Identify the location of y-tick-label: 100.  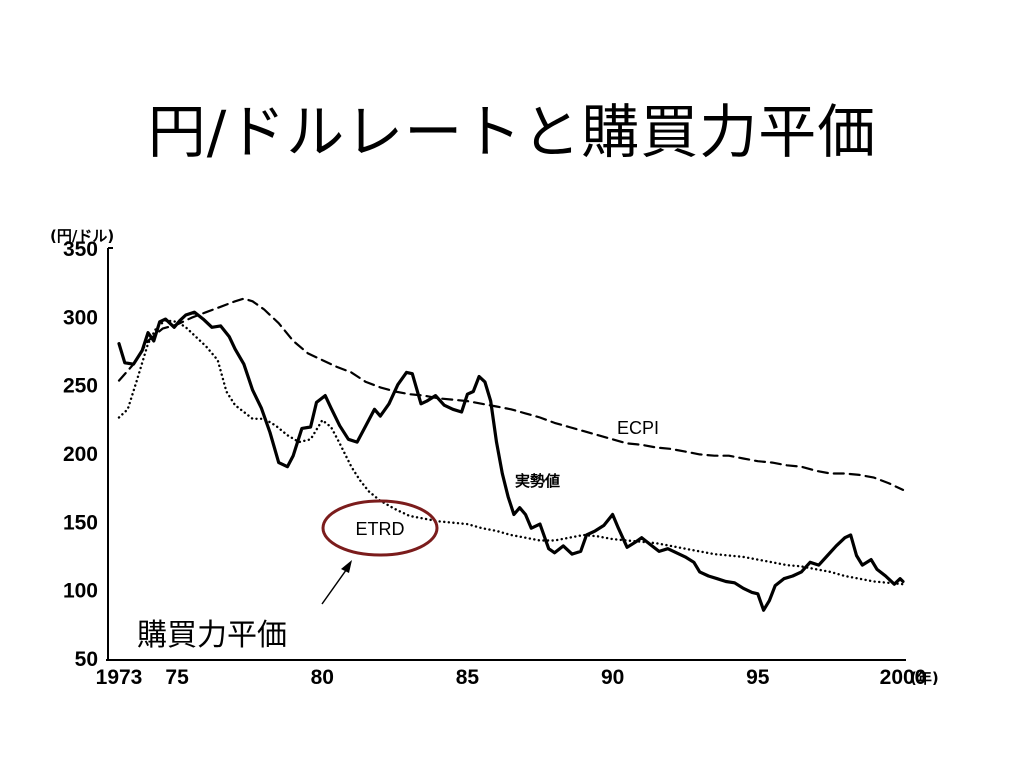
(80, 591).